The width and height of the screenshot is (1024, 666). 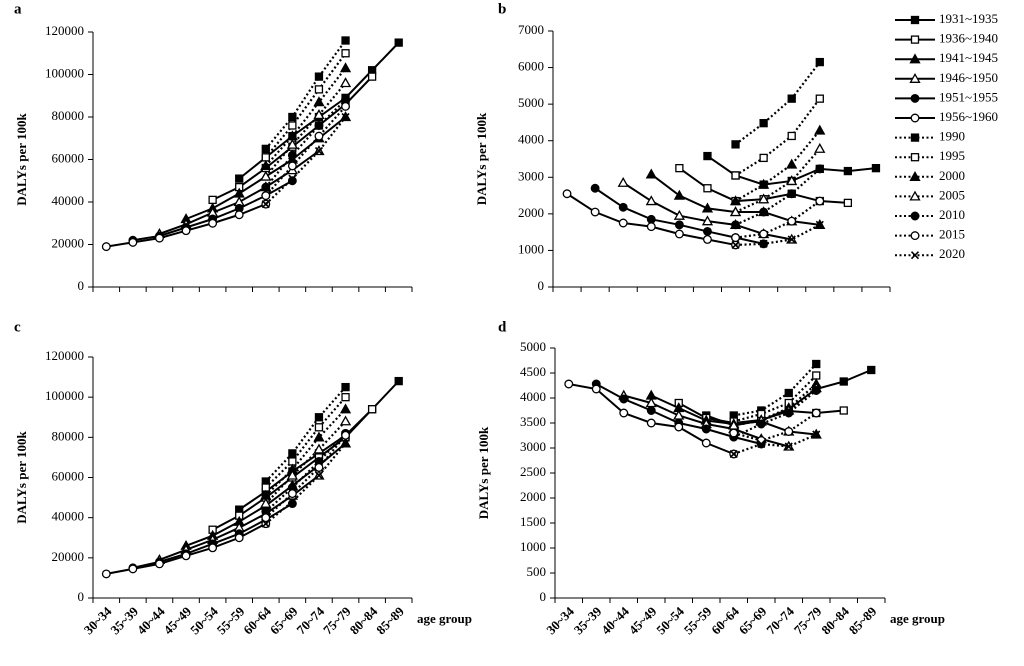 What do you see at coordinates (952, 234) in the screenshot?
I see `legend-label: 2015` at bounding box center [952, 234].